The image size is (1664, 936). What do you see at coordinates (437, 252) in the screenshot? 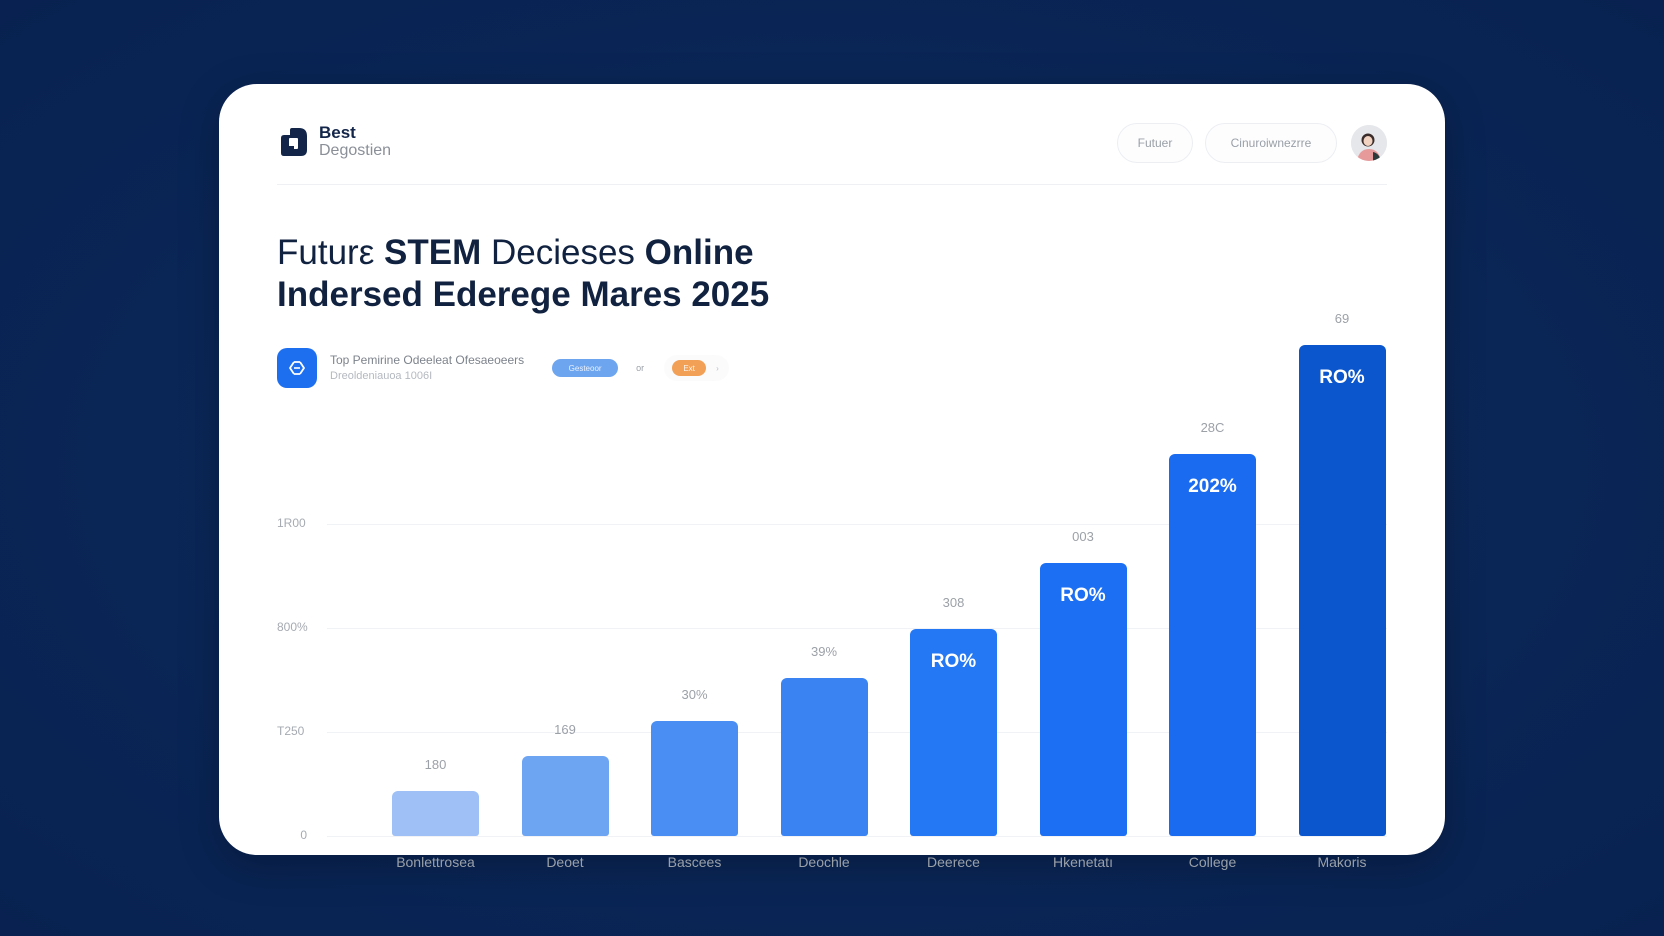
I see `title-word: STEM` at bounding box center [437, 252].